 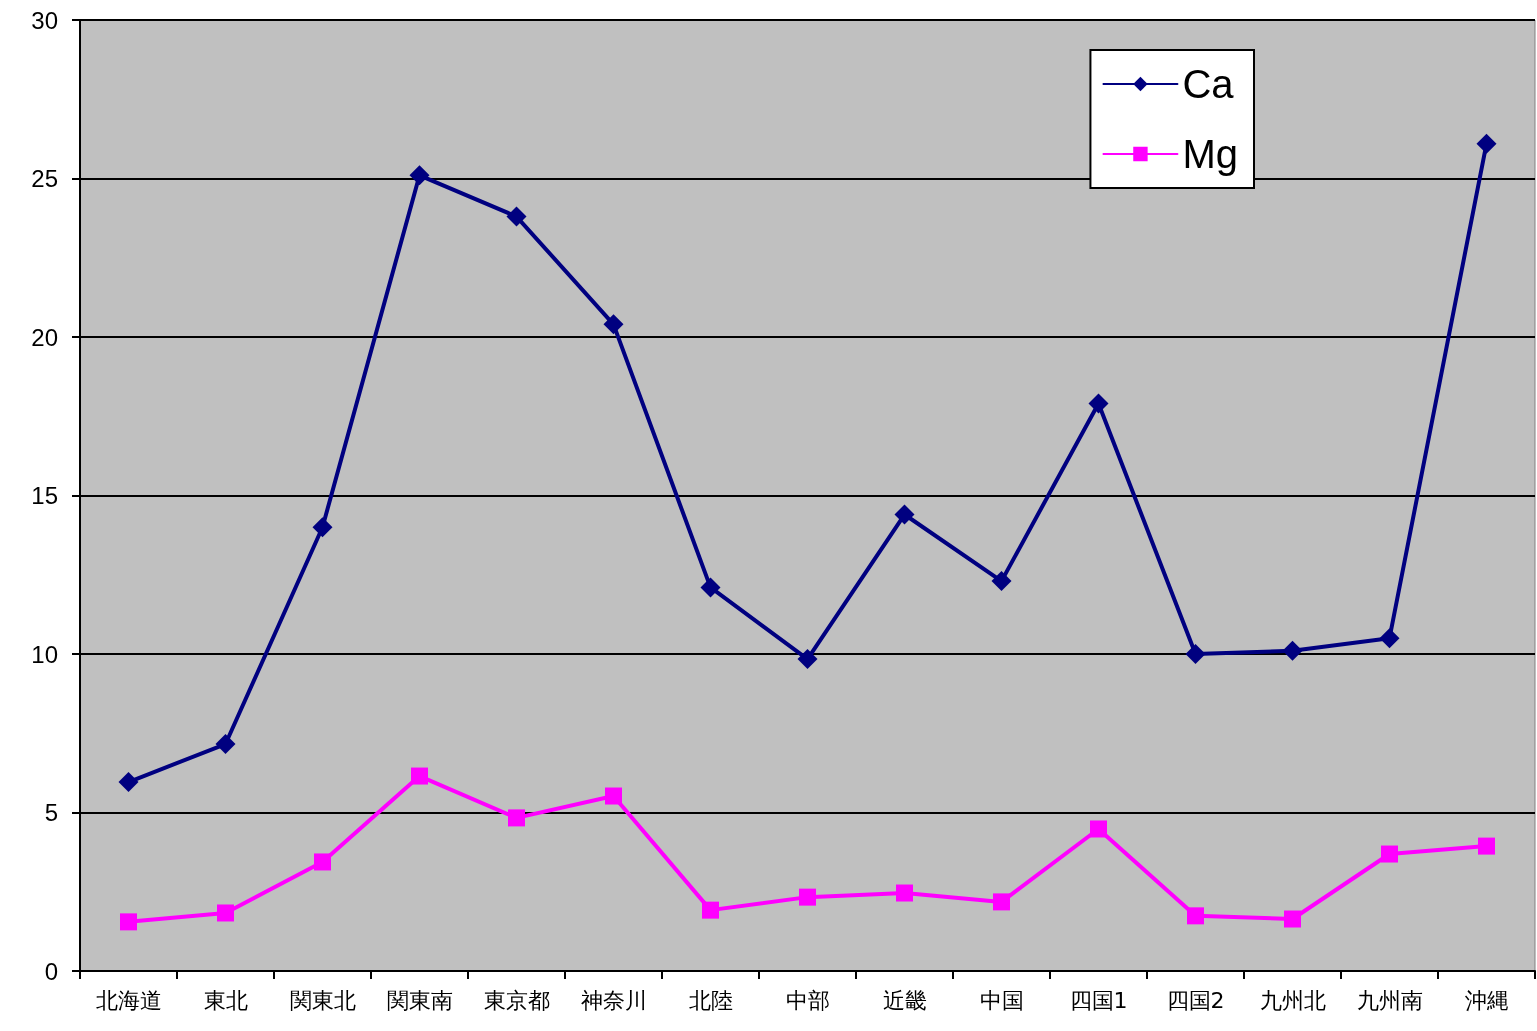 What do you see at coordinates (322, 1000) in the screenshot?
I see `x-tick-label: 関東北` at bounding box center [322, 1000].